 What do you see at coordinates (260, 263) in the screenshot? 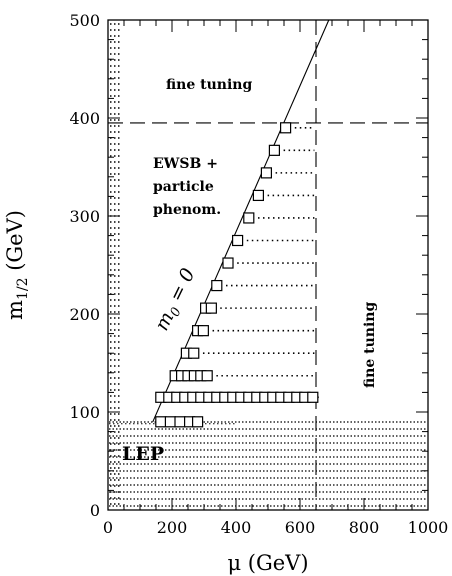
I see `dotted-rows-group` at bounding box center [260, 263].